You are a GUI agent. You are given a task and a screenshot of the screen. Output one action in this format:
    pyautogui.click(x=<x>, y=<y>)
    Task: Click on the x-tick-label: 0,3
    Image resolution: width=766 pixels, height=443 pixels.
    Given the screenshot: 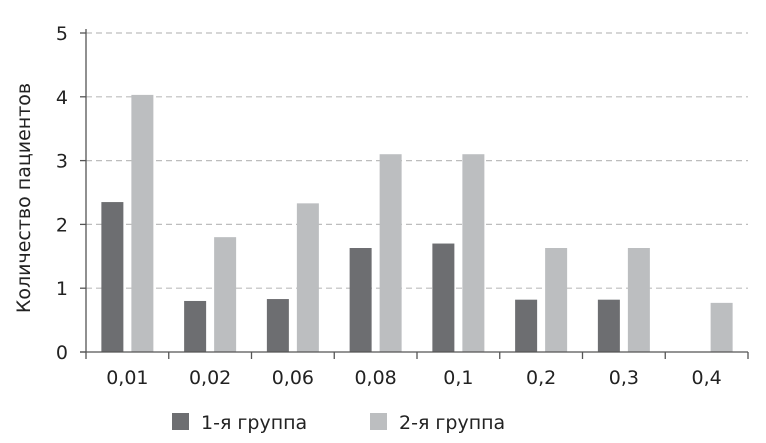 What is the action you would take?
    pyautogui.click(x=624, y=378)
    